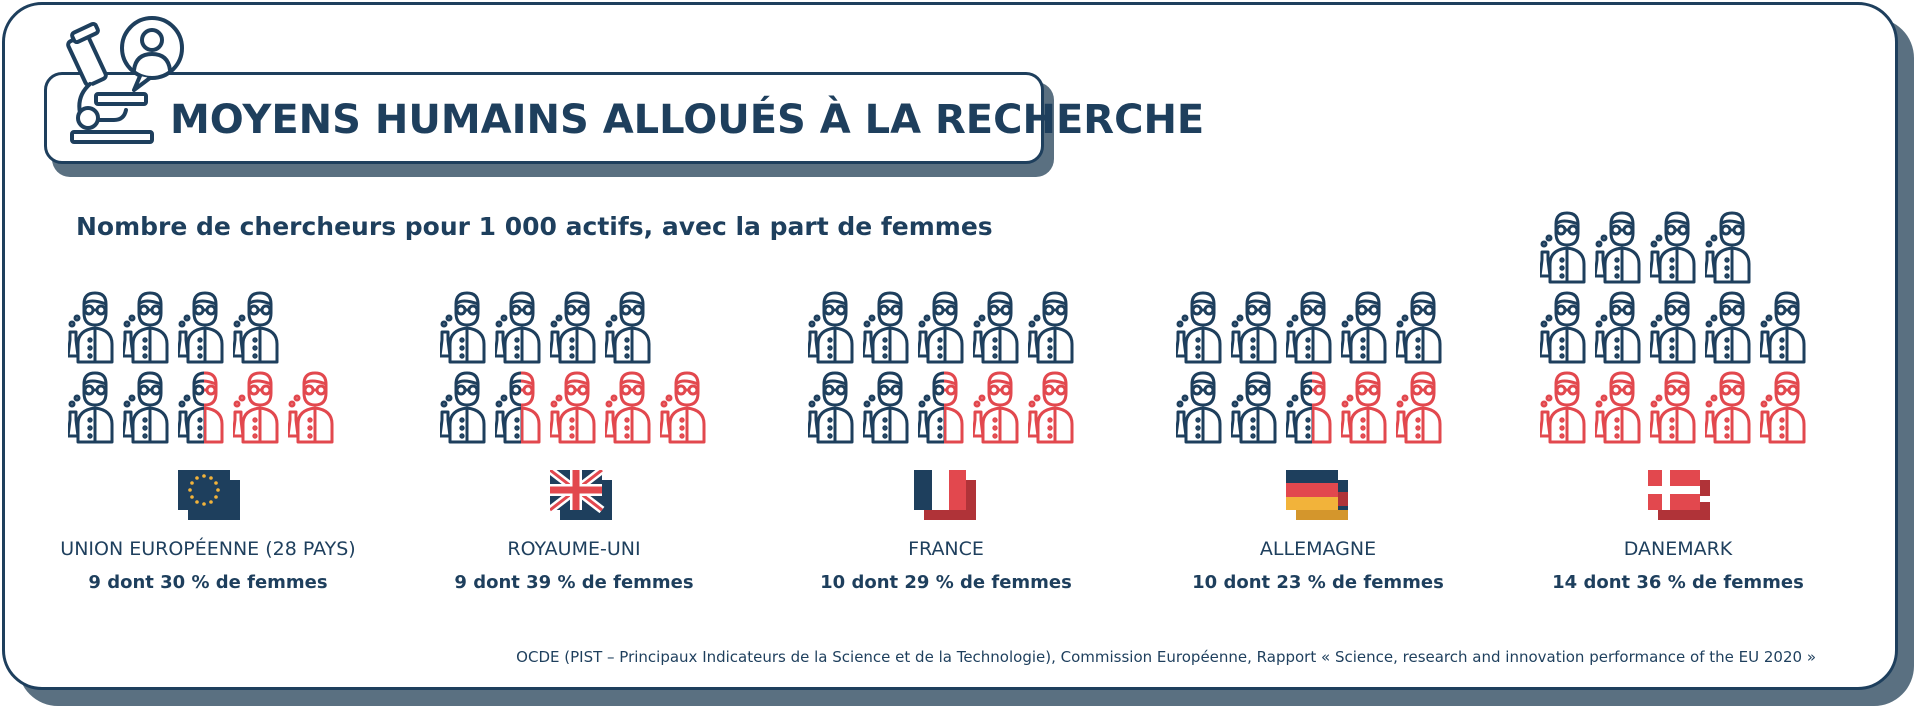 The width and height of the screenshot is (1920, 712). What do you see at coordinates (208, 582) in the screenshot?
I see `country-stat: 9 dont 30 % de femmes` at bounding box center [208, 582].